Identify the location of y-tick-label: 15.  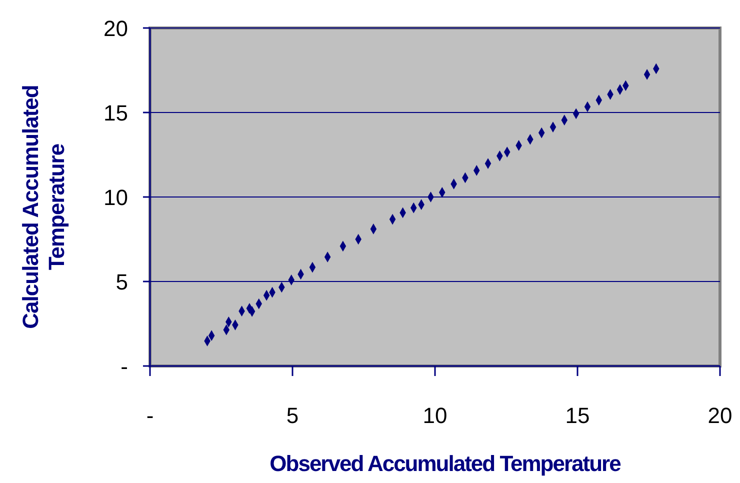
(116, 113).